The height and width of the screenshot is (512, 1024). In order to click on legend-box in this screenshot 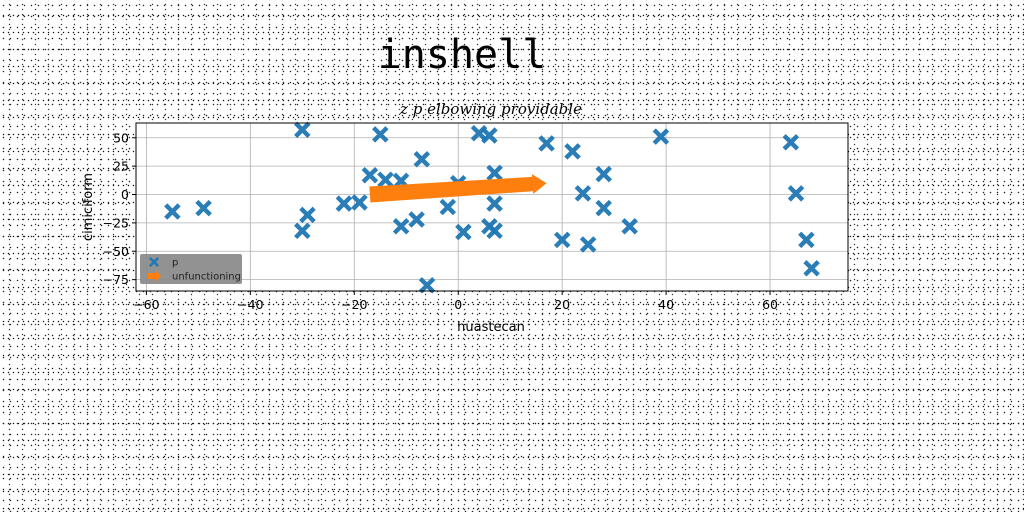, I will do `click(191, 269)`.